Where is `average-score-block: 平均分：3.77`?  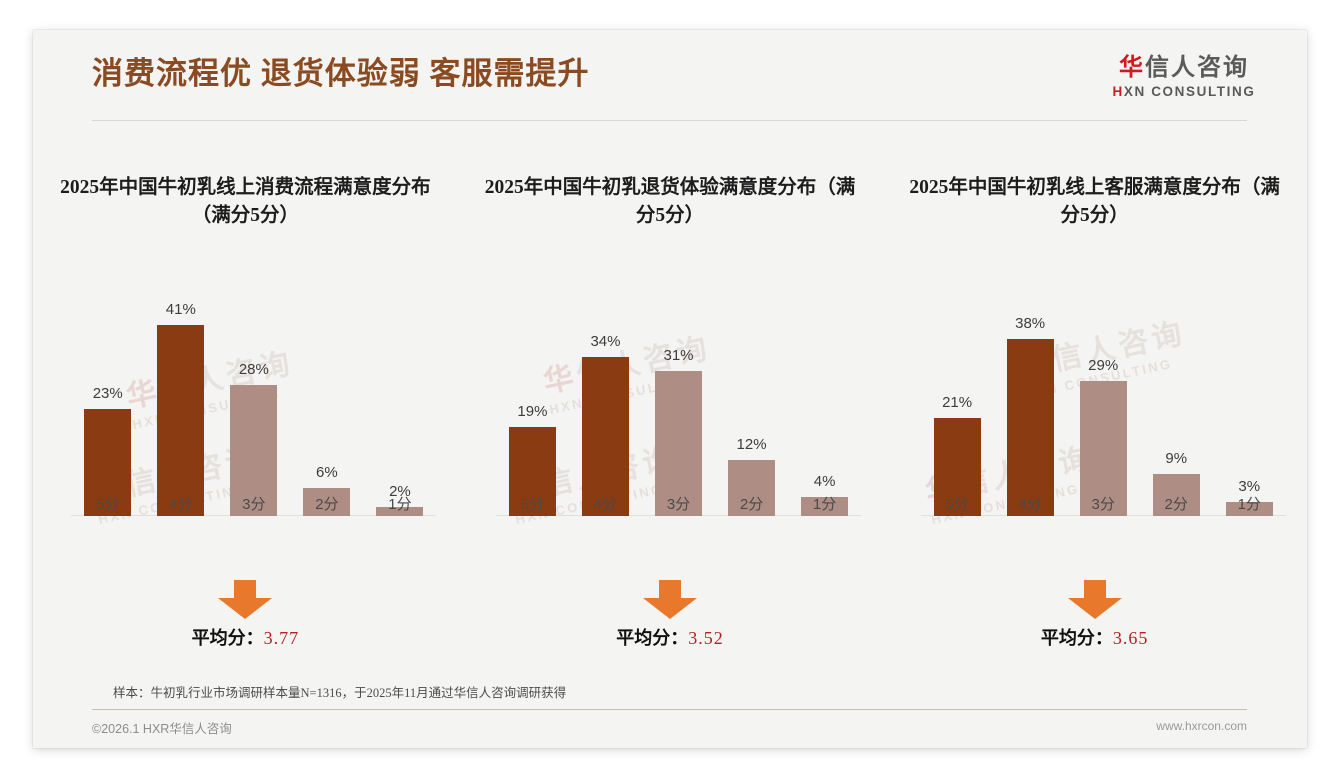
average-score-block: 平均分：3.77 is located at coordinates (245, 615).